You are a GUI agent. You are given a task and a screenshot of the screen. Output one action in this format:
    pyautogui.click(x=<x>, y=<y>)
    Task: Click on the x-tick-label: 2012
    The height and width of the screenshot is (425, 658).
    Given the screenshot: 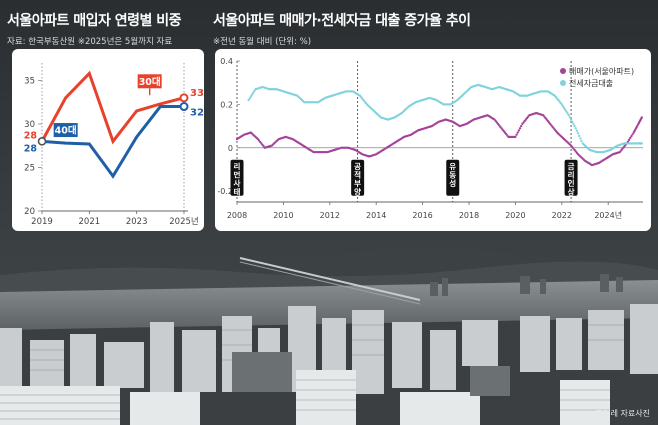 What is the action you would take?
    pyautogui.click(x=330, y=215)
    